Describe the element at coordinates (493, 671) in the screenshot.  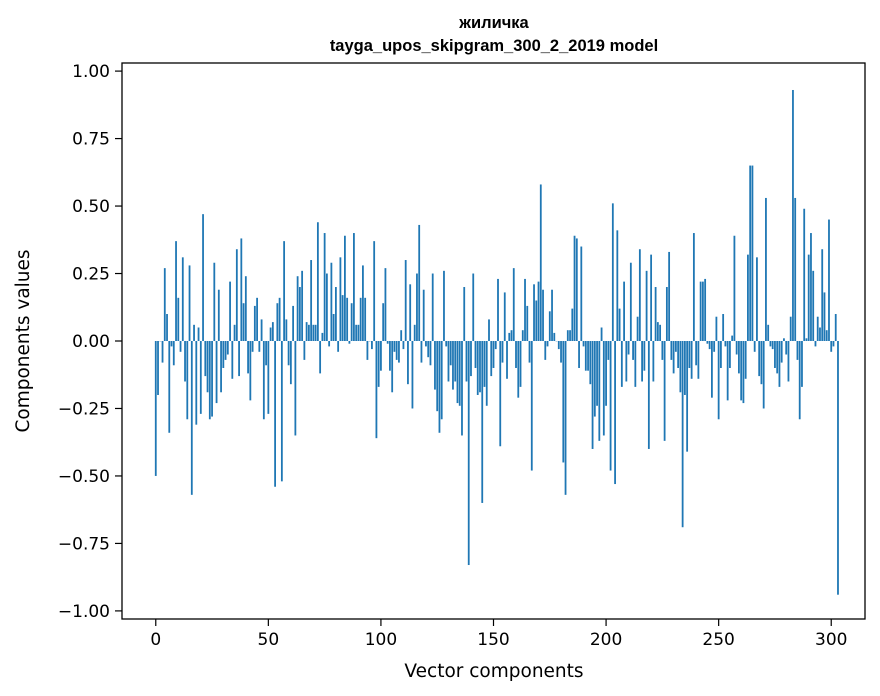
I see `x-axis-label: Vector components` at that location.